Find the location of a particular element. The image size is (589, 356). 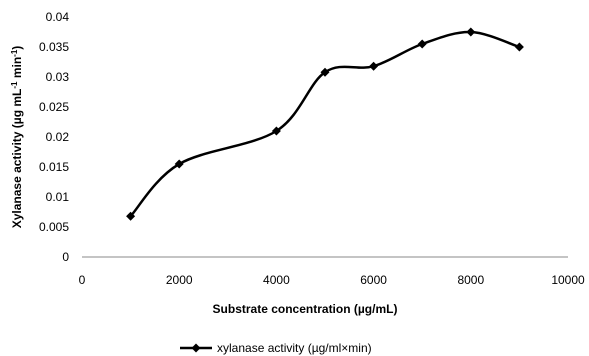

y-axis-title: Xylanase activity (µg mL-1 min-1) is located at coordinates (17, 137).